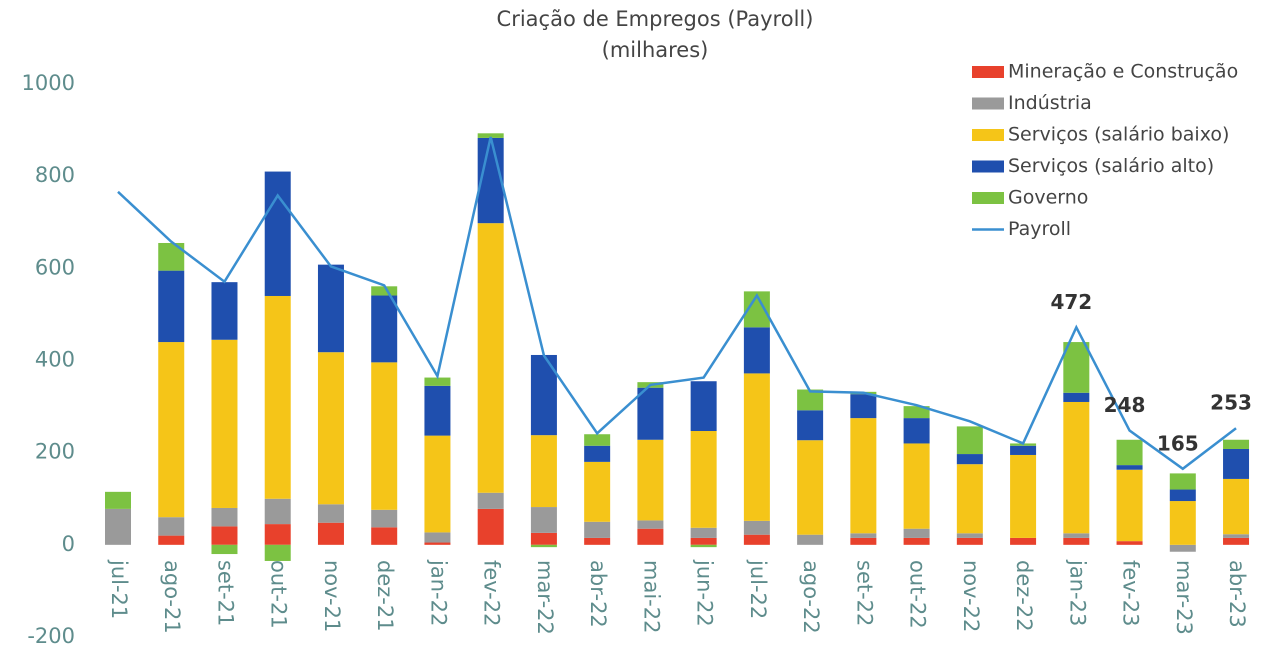  Describe the element at coordinates (385, 596) in the screenshot. I see `x-tick-label: dez-21` at that location.